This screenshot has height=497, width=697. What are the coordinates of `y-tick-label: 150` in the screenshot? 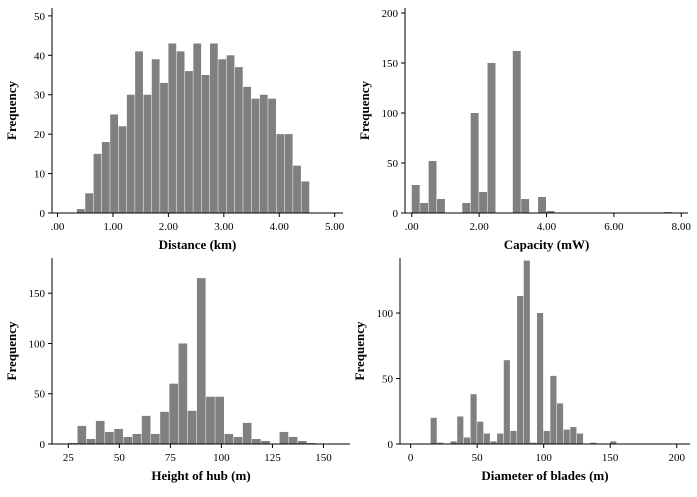 It's located at (390, 64).